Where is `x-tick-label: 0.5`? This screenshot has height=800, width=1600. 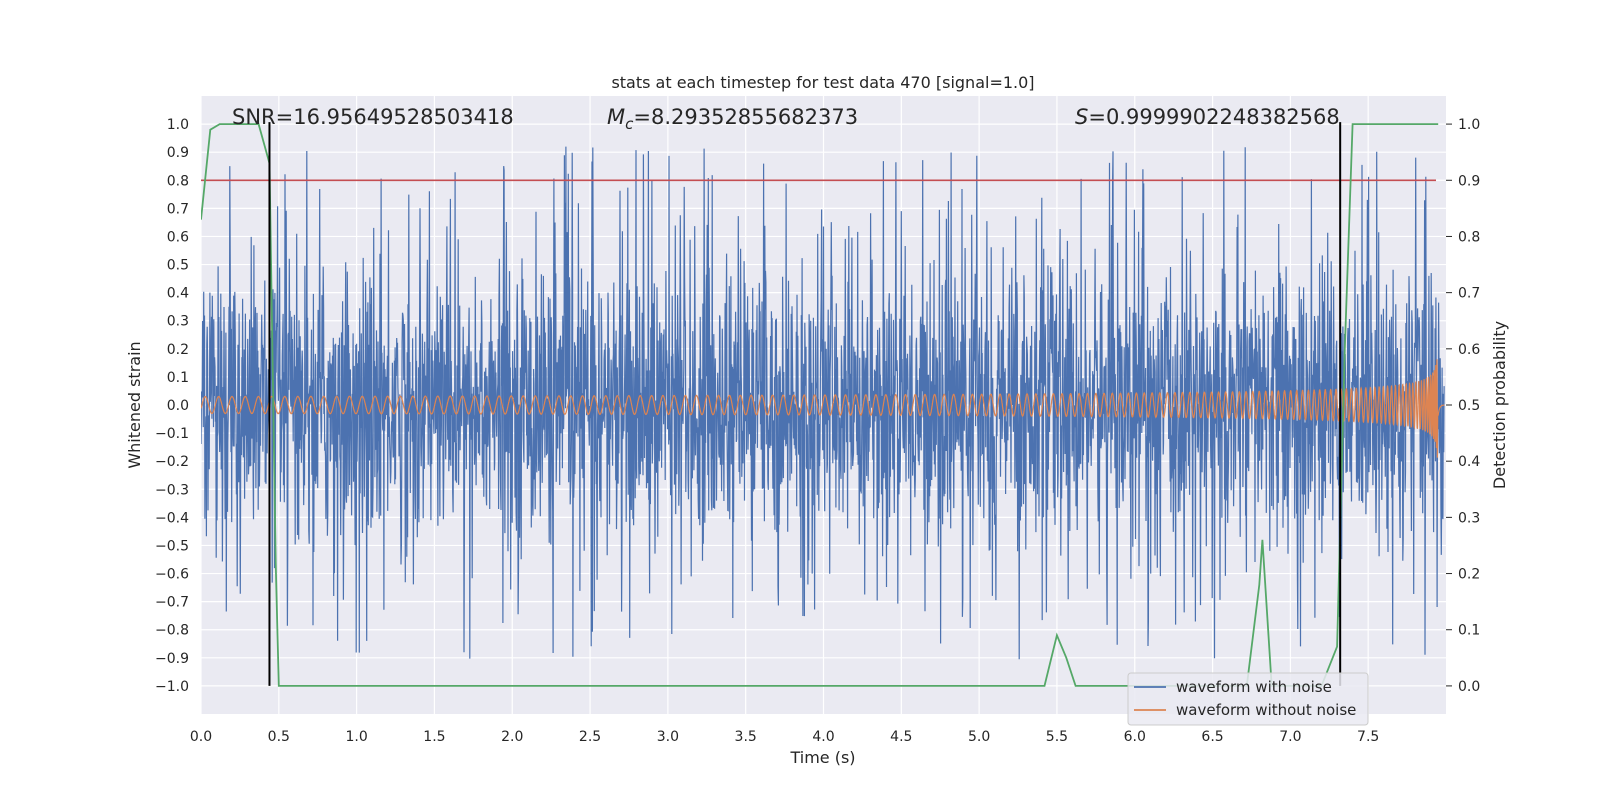 x-tick-label: 0.5 is located at coordinates (279, 737).